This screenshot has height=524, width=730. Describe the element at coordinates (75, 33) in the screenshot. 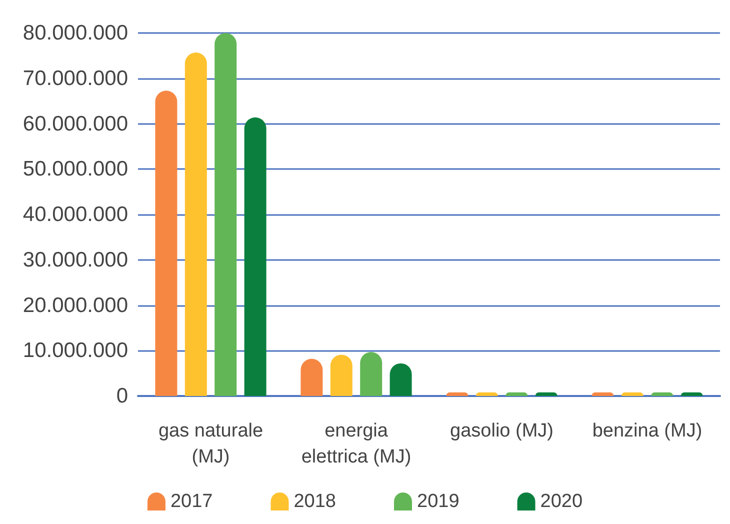

I see `y-tick-label: 80.000.000` at that location.